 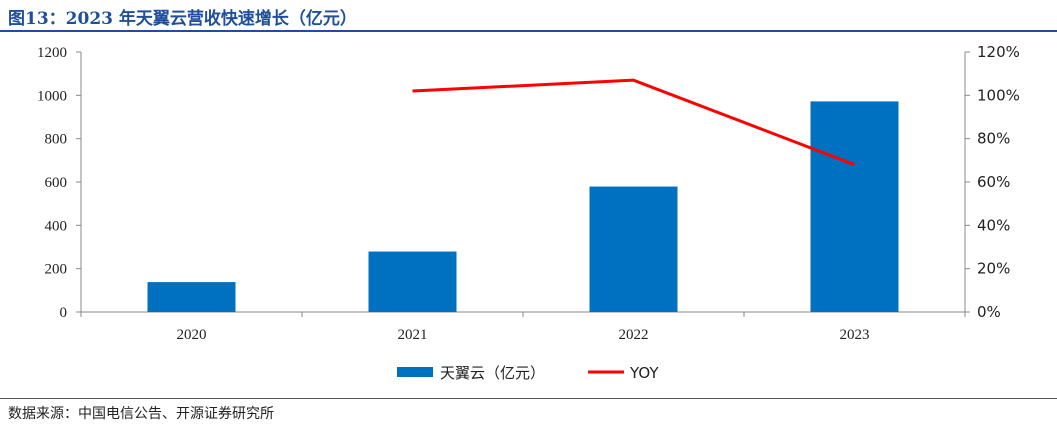 What do you see at coordinates (528, 398) in the screenshot?
I see `source-rule` at bounding box center [528, 398].